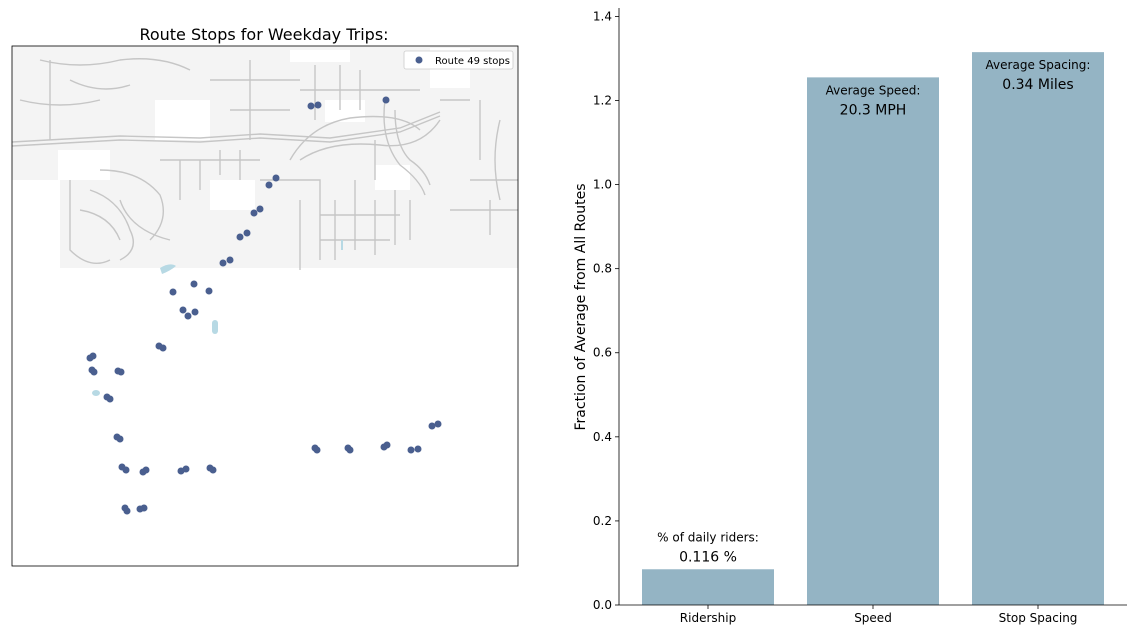 The height and width of the screenshot is (632, 1133). Describe the element at coordinates (708, 618) in the screenshot. I see `x-tick-label: Ridership` at that location.